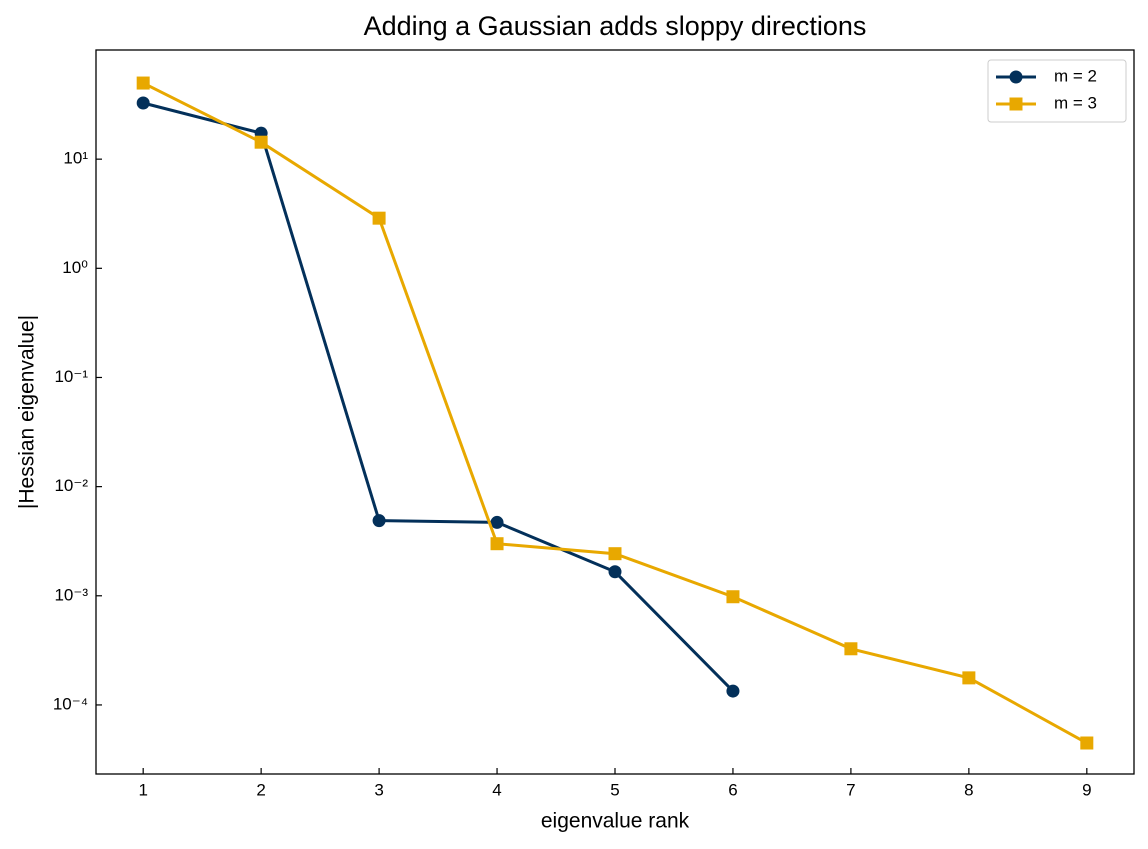  What do you see at coordinates (1086, 789) in the screenshot?
I see `x-tick-label: 9` at bounding box center [1086, 789].